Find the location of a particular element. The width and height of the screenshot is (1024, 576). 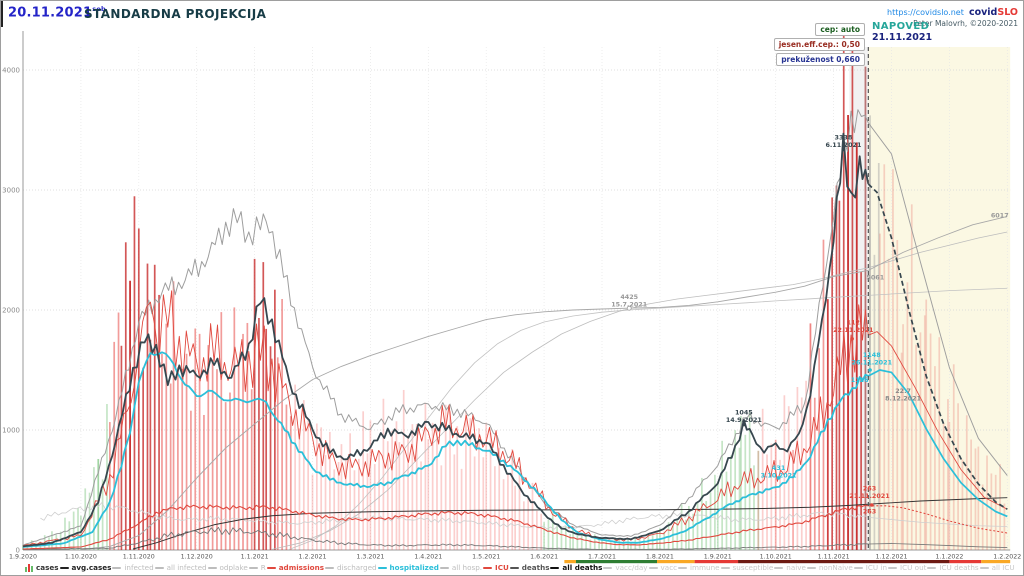

legend-item-cases: cases is located at coordinates (42, 567).